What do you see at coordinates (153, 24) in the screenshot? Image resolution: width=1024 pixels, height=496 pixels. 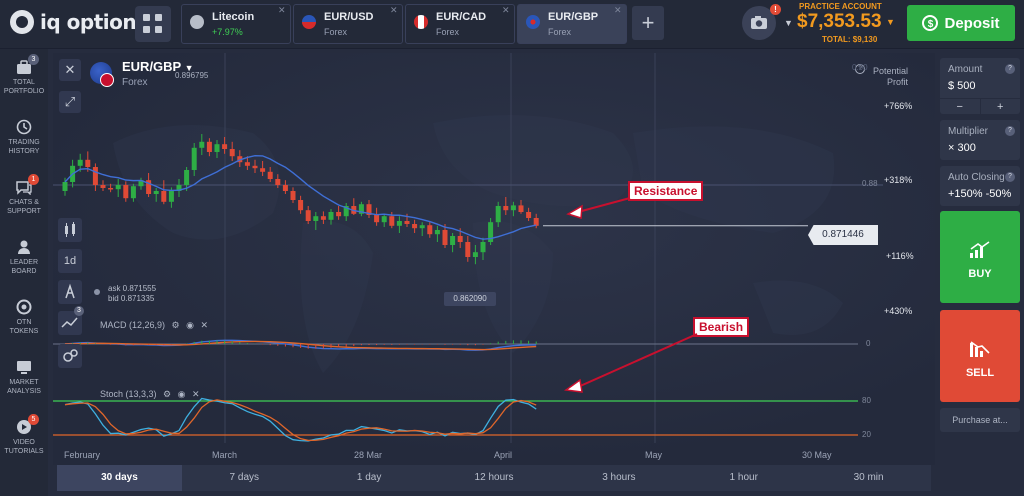 I see `all-assets-button` at bounding box center [153, 24].